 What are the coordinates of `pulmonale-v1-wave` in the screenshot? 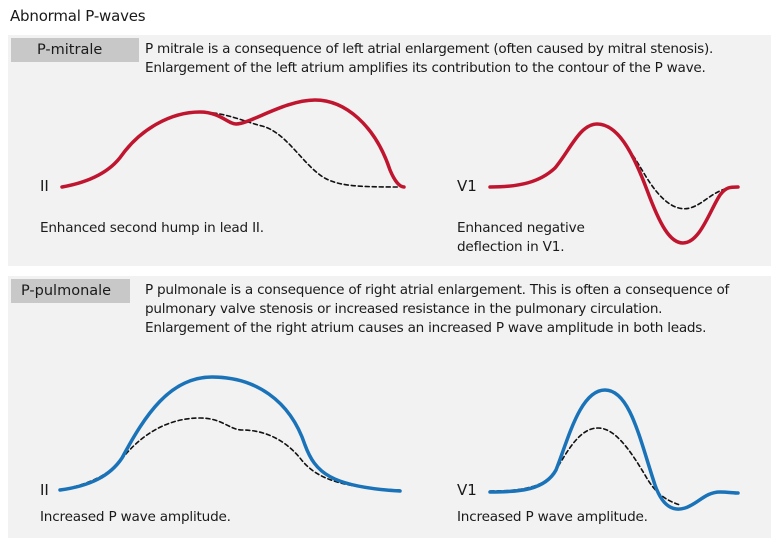 It's located at (614, 449).